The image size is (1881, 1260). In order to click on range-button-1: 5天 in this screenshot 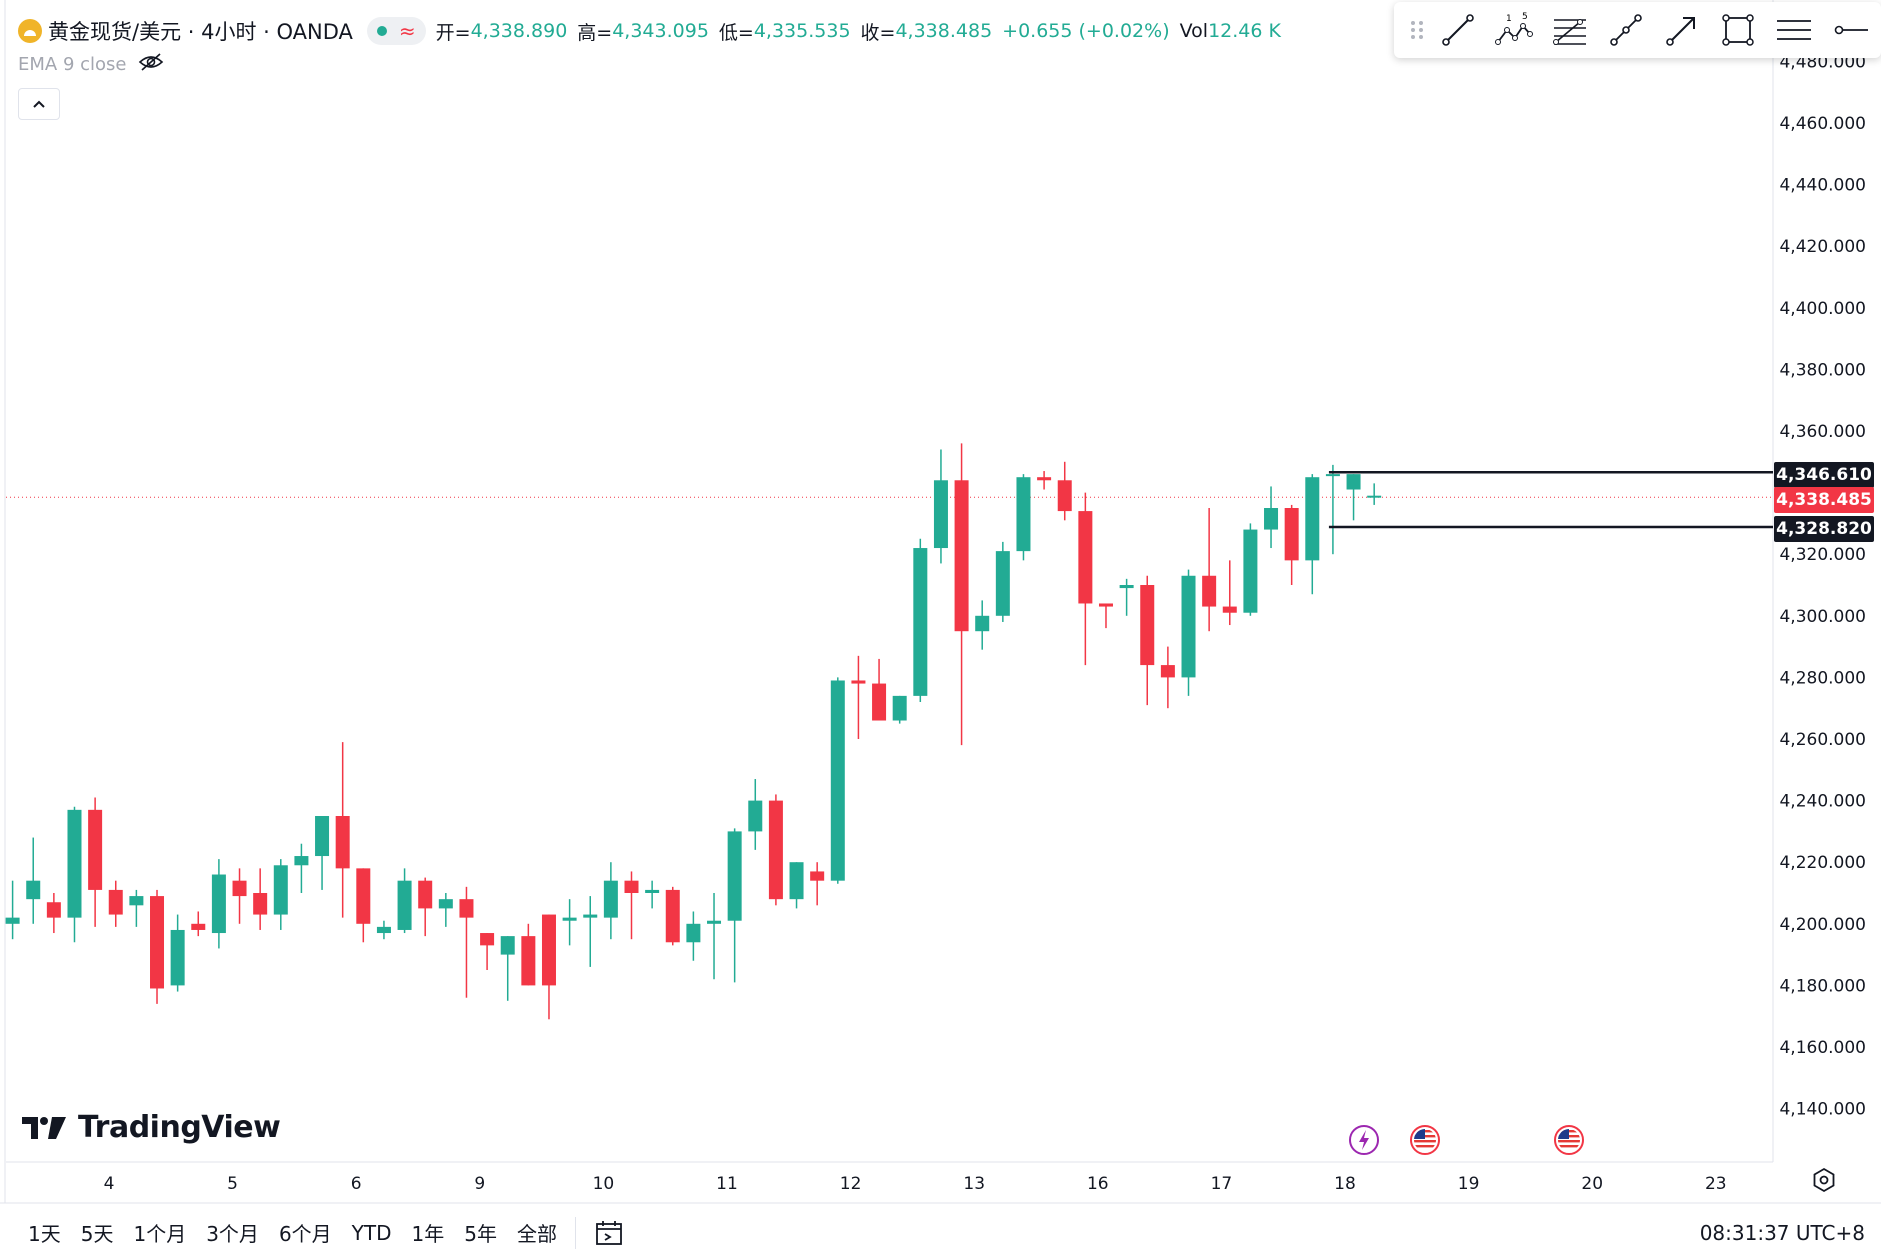, I will do `click(97, 1234)`.